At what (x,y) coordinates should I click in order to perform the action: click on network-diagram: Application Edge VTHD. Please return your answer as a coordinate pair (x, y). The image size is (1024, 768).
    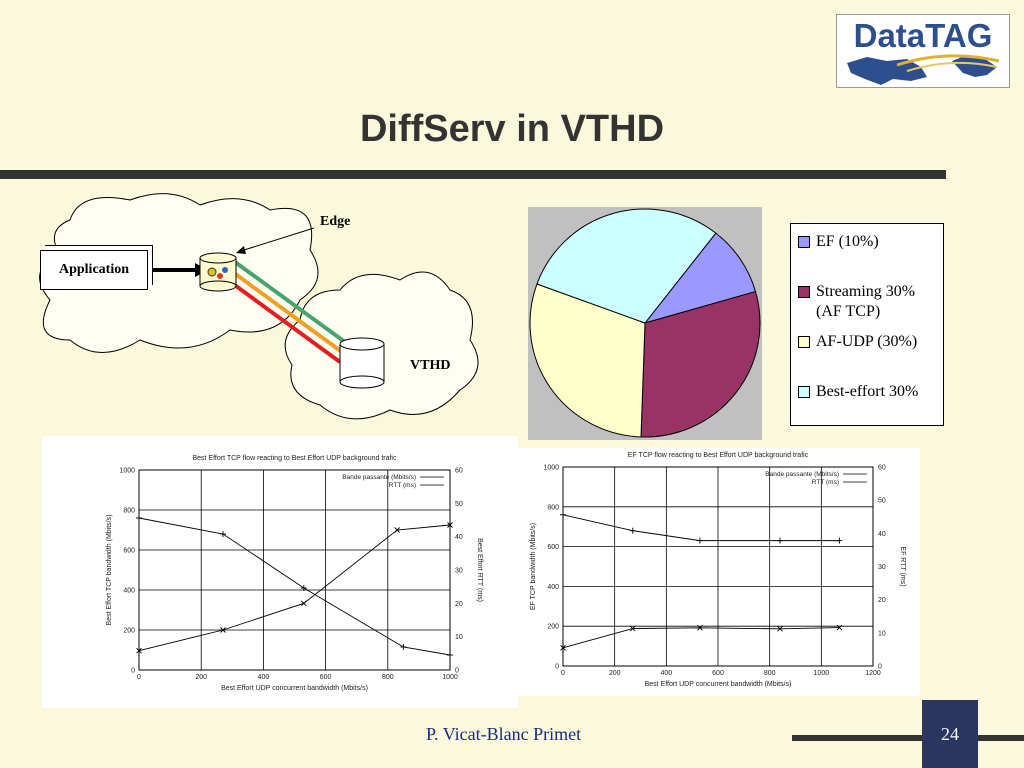
    Looking at the image, I should click on (265, 310).